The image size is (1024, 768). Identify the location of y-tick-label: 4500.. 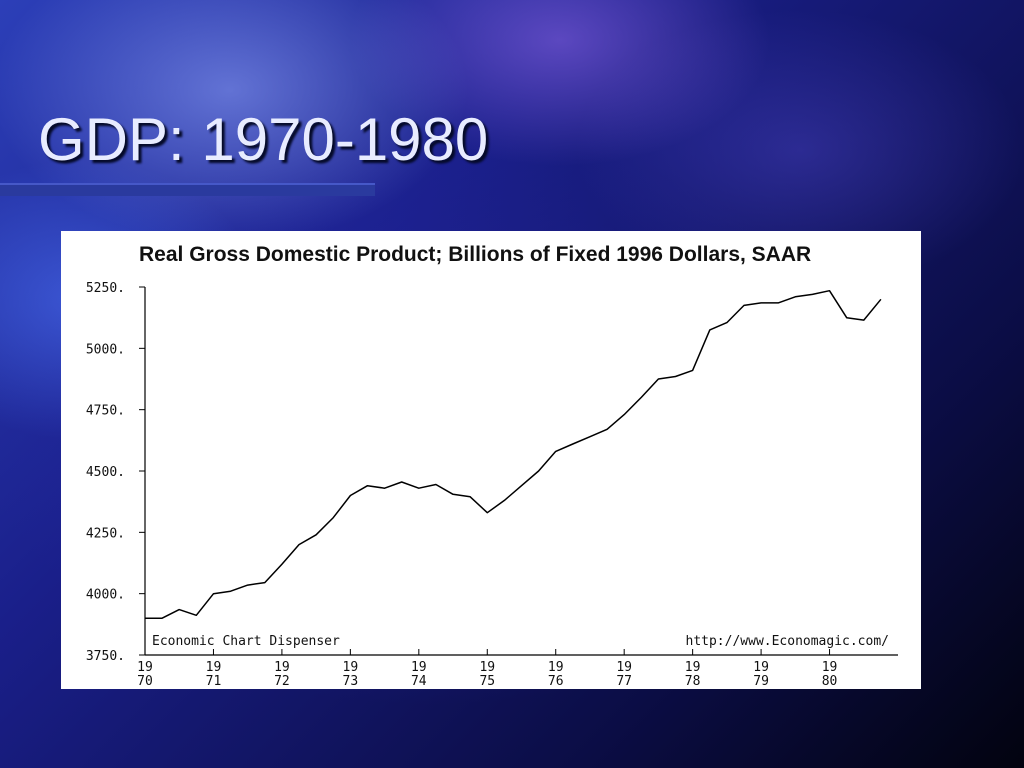
(105, 472).